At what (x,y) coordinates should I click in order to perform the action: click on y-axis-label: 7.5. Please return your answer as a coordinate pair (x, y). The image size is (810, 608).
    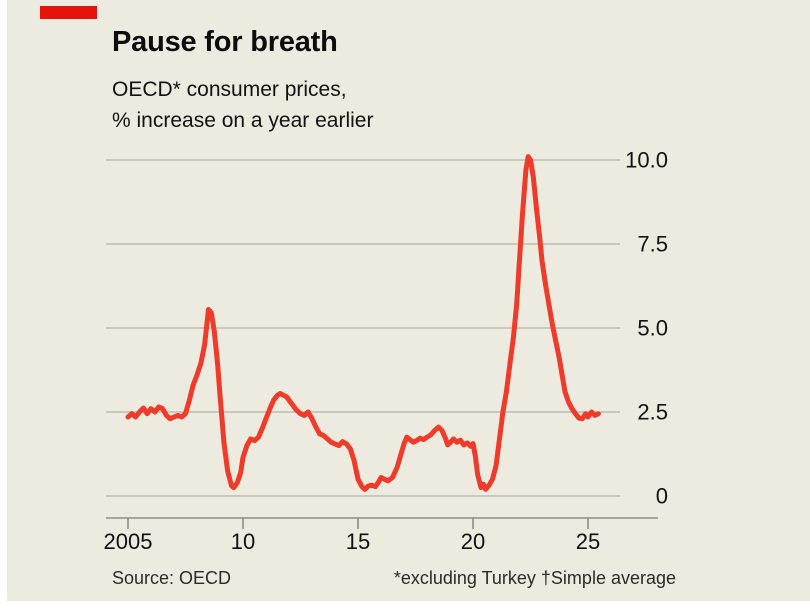
    Looking at the image, I should click on (652, 244).